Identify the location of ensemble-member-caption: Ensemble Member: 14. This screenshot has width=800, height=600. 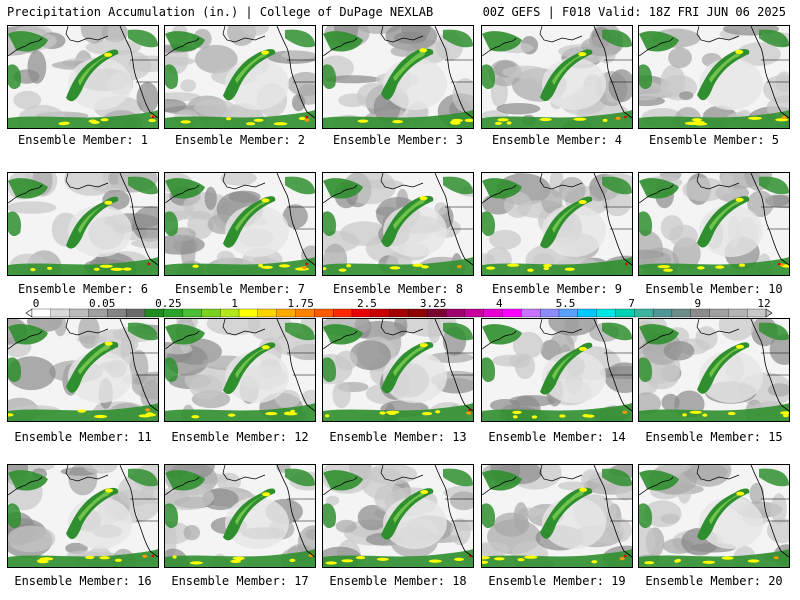
(557, 437).